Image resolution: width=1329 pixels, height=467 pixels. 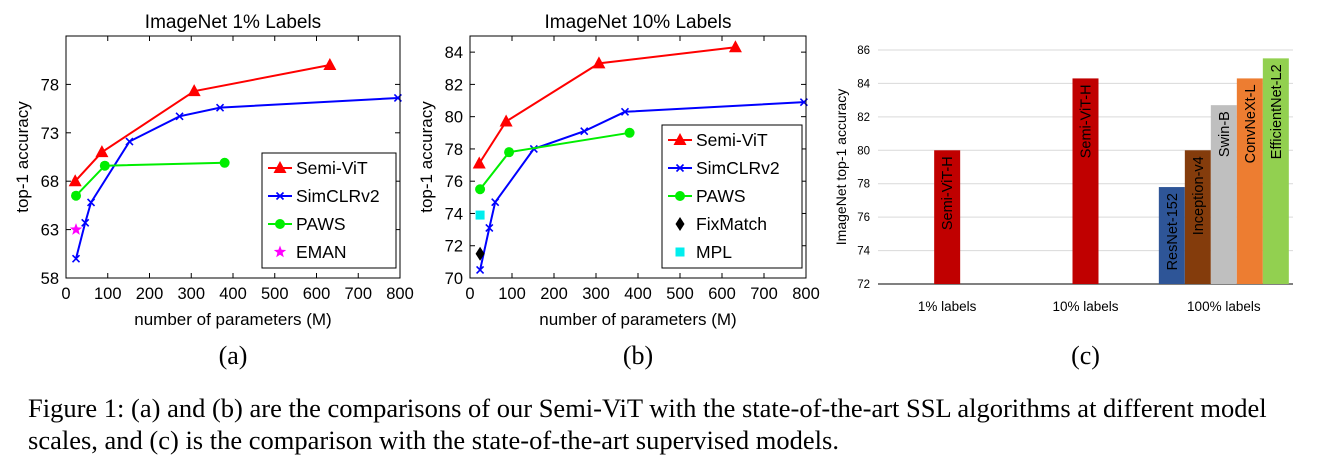 I want to click on chart-title: ImageNet 1% Labels, so click(x=233, y=22).